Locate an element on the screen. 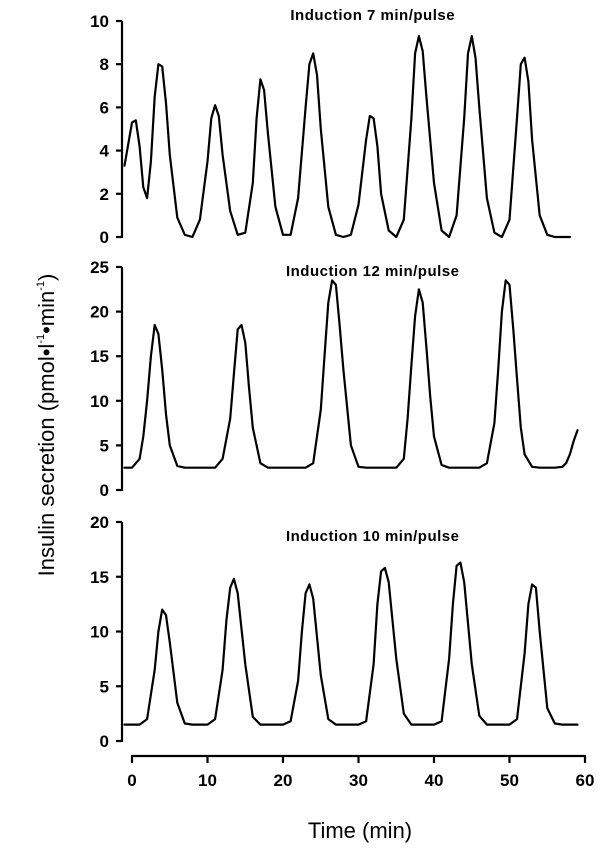  x-tick-label: 60 is located at coordinates (585, 780).